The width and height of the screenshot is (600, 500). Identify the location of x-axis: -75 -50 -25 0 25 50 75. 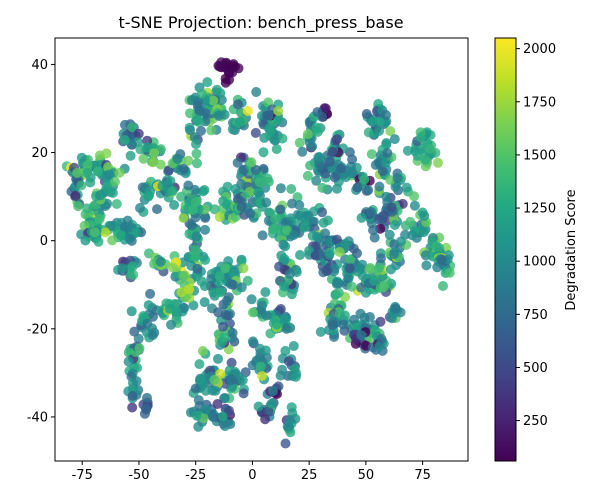
(251, 472).